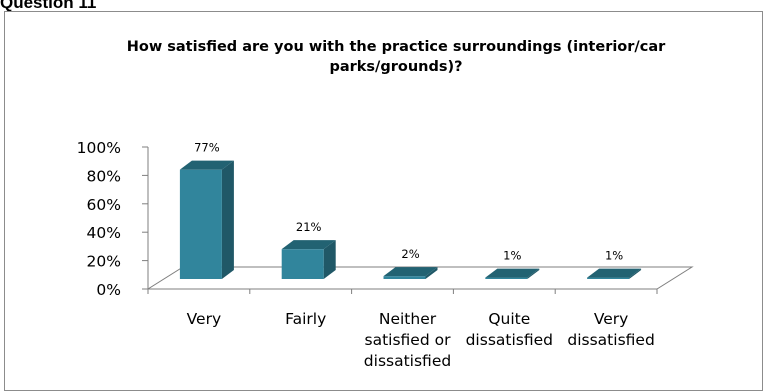 The image size is (765, 392). What do you see at coordinates (104, 176) in the screenshot?
I see `y-tick-label: 80%` at bounding box center [104, 176].